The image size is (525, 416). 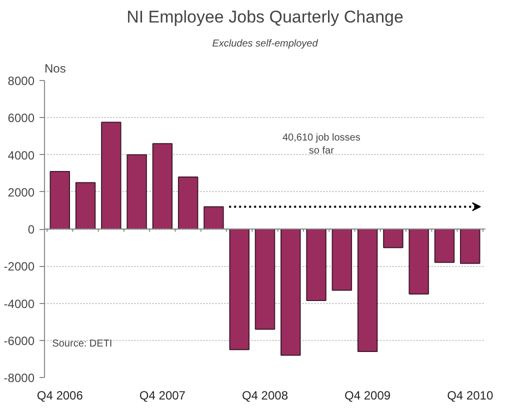 I want to click on y-tick-label: 8000, so click(x=21, y=81).